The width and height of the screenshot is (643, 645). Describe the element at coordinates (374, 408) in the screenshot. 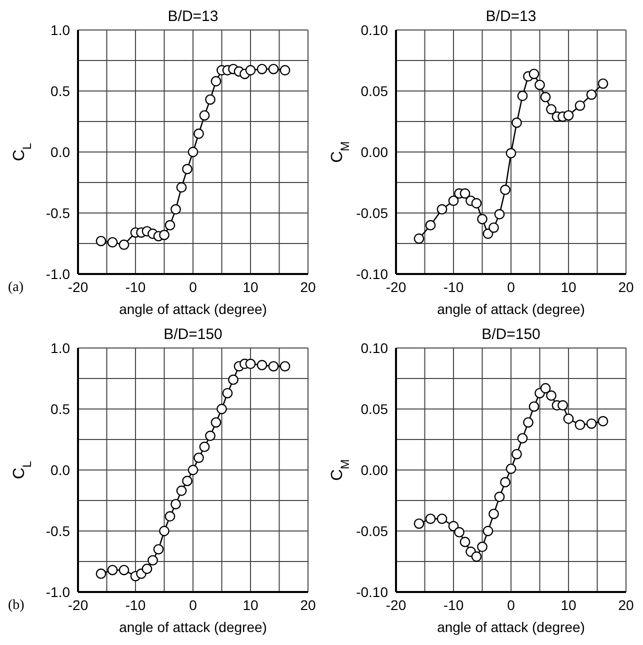

I see `y-tick-label: 0.05` at that location.